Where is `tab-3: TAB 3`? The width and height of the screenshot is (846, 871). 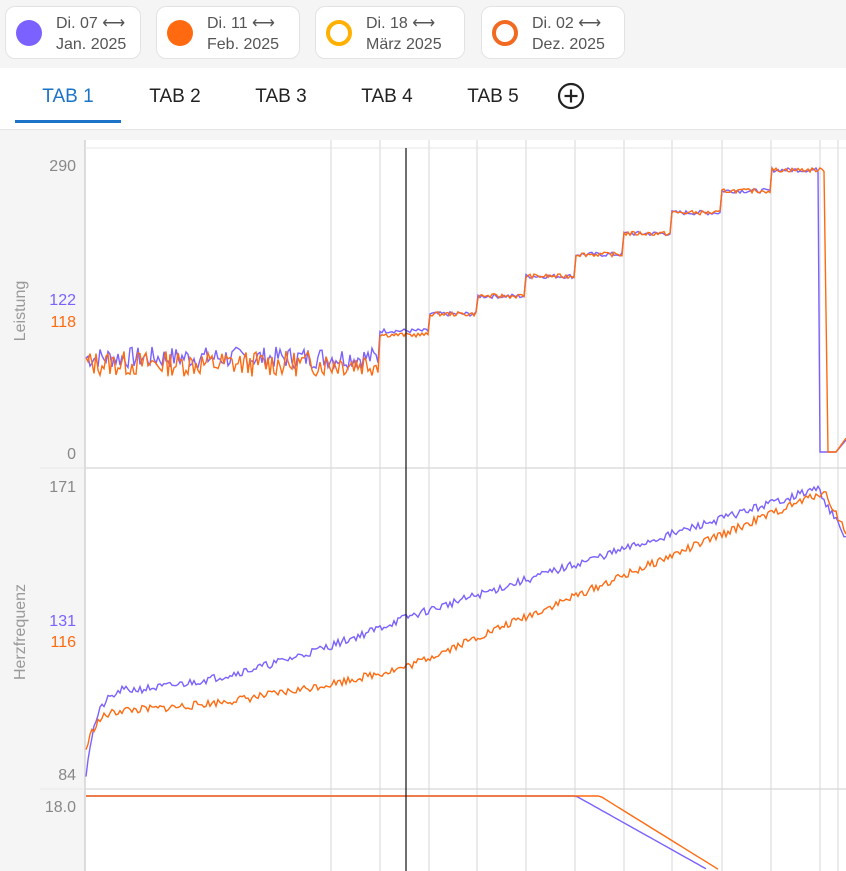 tab-3: TAB 3 is located at coordinates (281, 96).